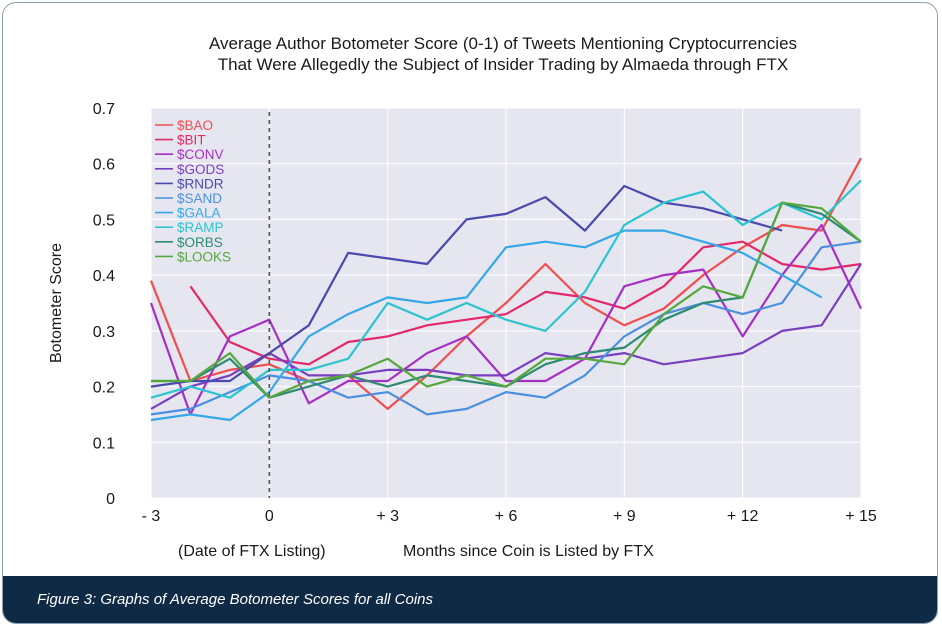 Image resolution: width=942 pixels, height=628 pixels. What do you see at coordinates (104, 276) in the screenshot?
I see `y-tick-label: 0.4` at bounding box center [104, 276].